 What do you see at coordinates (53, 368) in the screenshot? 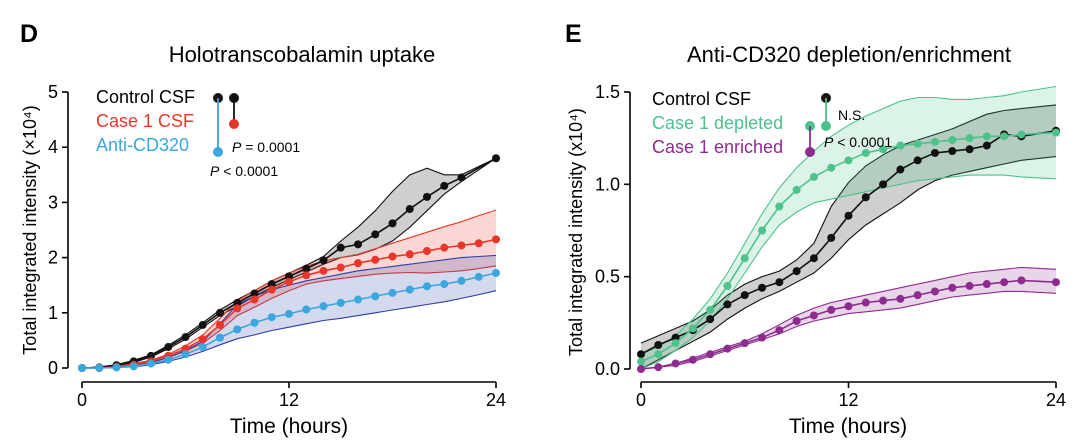
I see `panel-d-y-tick-label: 0` at bounding box center [53, 368].